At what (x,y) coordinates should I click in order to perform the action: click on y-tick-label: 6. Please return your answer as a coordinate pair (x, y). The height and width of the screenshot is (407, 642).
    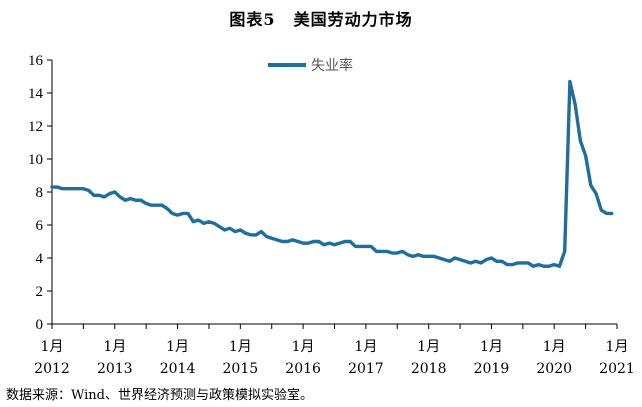
    Looking at the image, I should click on (40, 226).